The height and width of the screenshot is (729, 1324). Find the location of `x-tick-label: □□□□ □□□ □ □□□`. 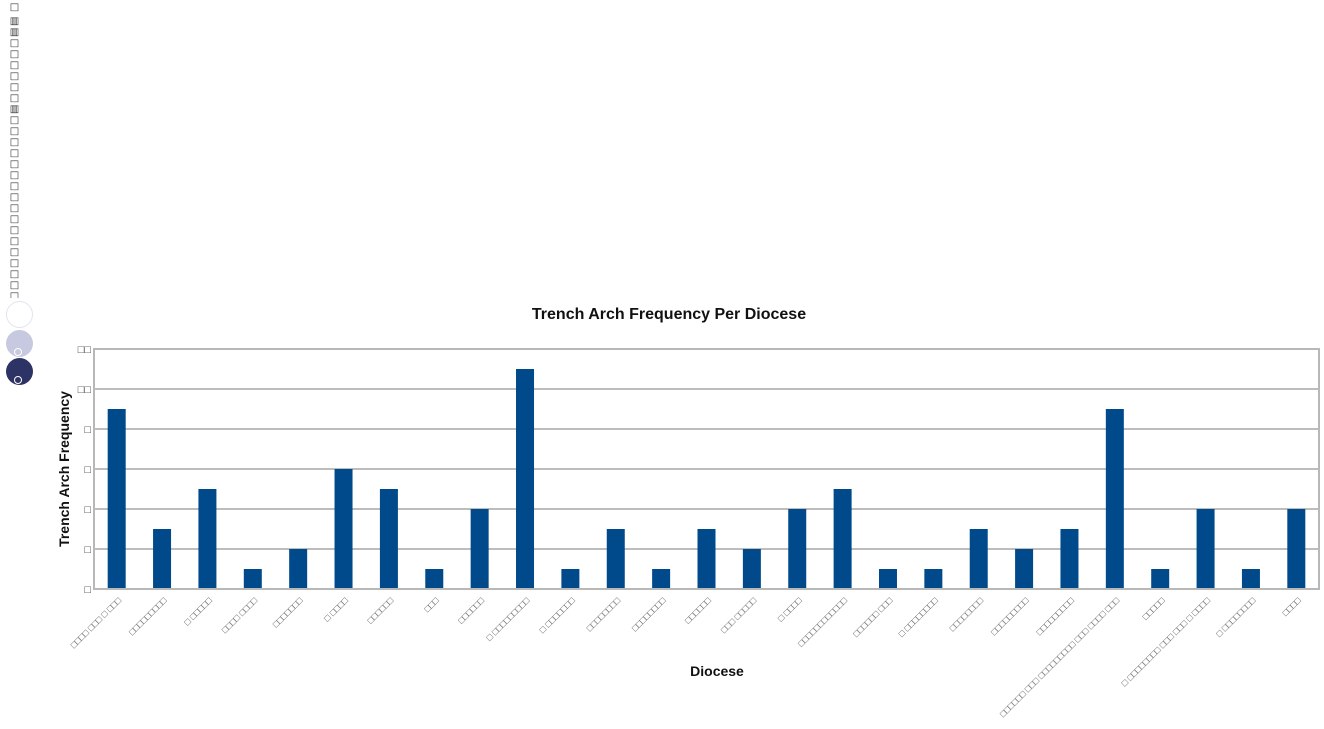

x-tick-label: □□□□ □□□ □ □□□ is located at coordinates (95, 622).